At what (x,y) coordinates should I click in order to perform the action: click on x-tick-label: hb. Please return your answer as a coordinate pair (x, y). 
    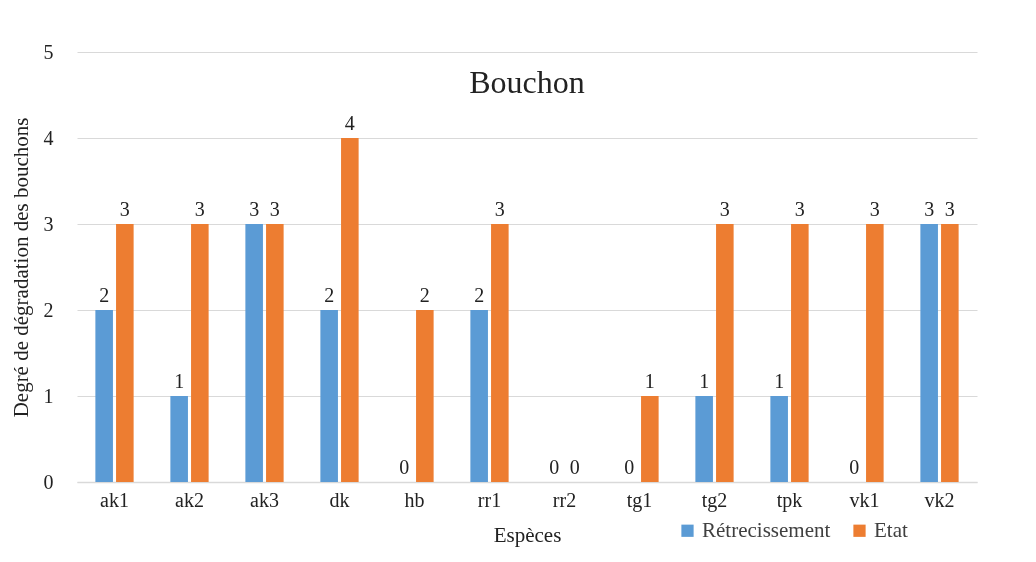
    Looking at the image, I should click on (414, 499).